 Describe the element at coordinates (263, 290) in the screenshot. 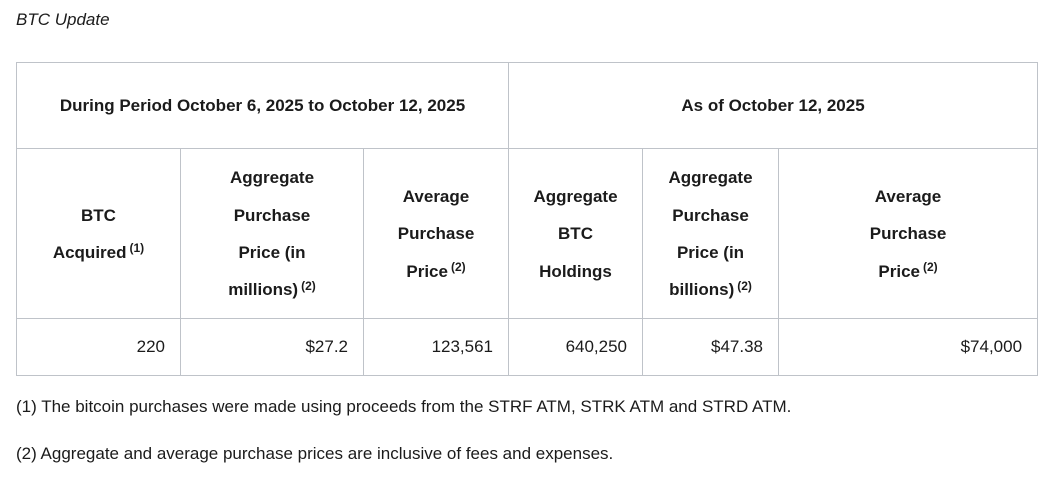

I see `header-line: millions)` at that location.